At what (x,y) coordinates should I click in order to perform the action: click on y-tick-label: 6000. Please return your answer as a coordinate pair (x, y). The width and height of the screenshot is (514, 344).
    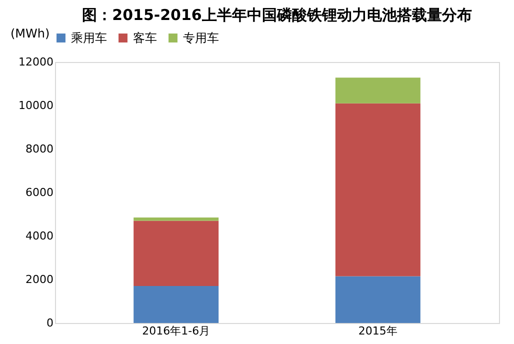
    Looking at the image, I should click on (40, 192).